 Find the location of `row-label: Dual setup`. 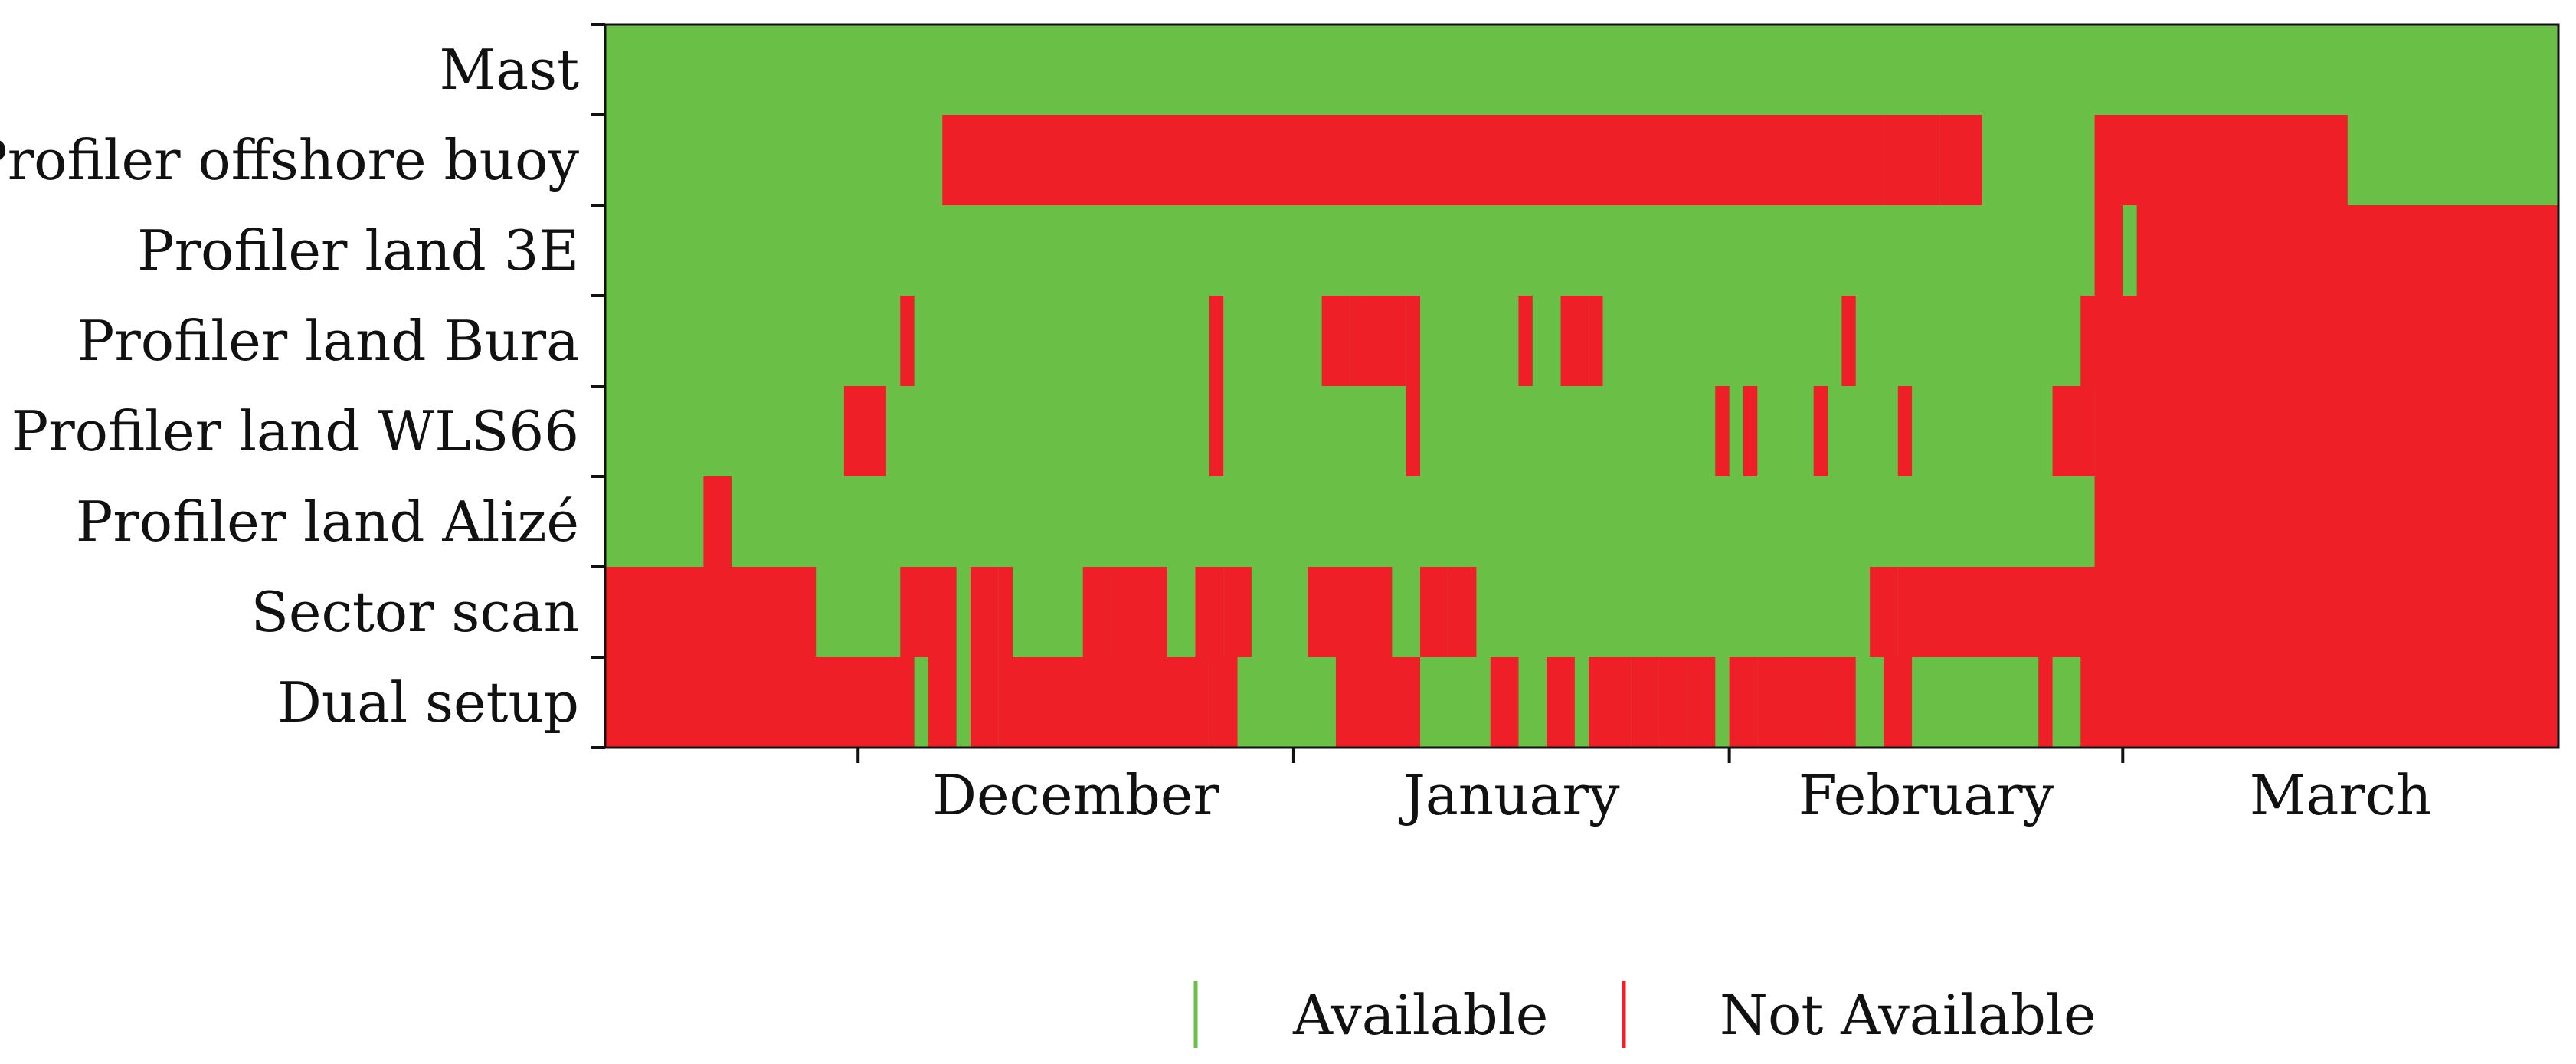

row-label: Dual setup is located at coordinates (428, 702).